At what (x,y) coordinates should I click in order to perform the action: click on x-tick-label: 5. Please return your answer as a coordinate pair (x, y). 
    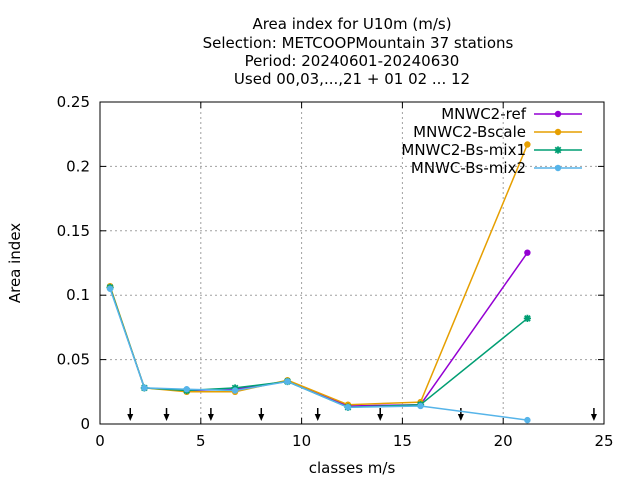
    Looking at the image, I should click on (201, 441).